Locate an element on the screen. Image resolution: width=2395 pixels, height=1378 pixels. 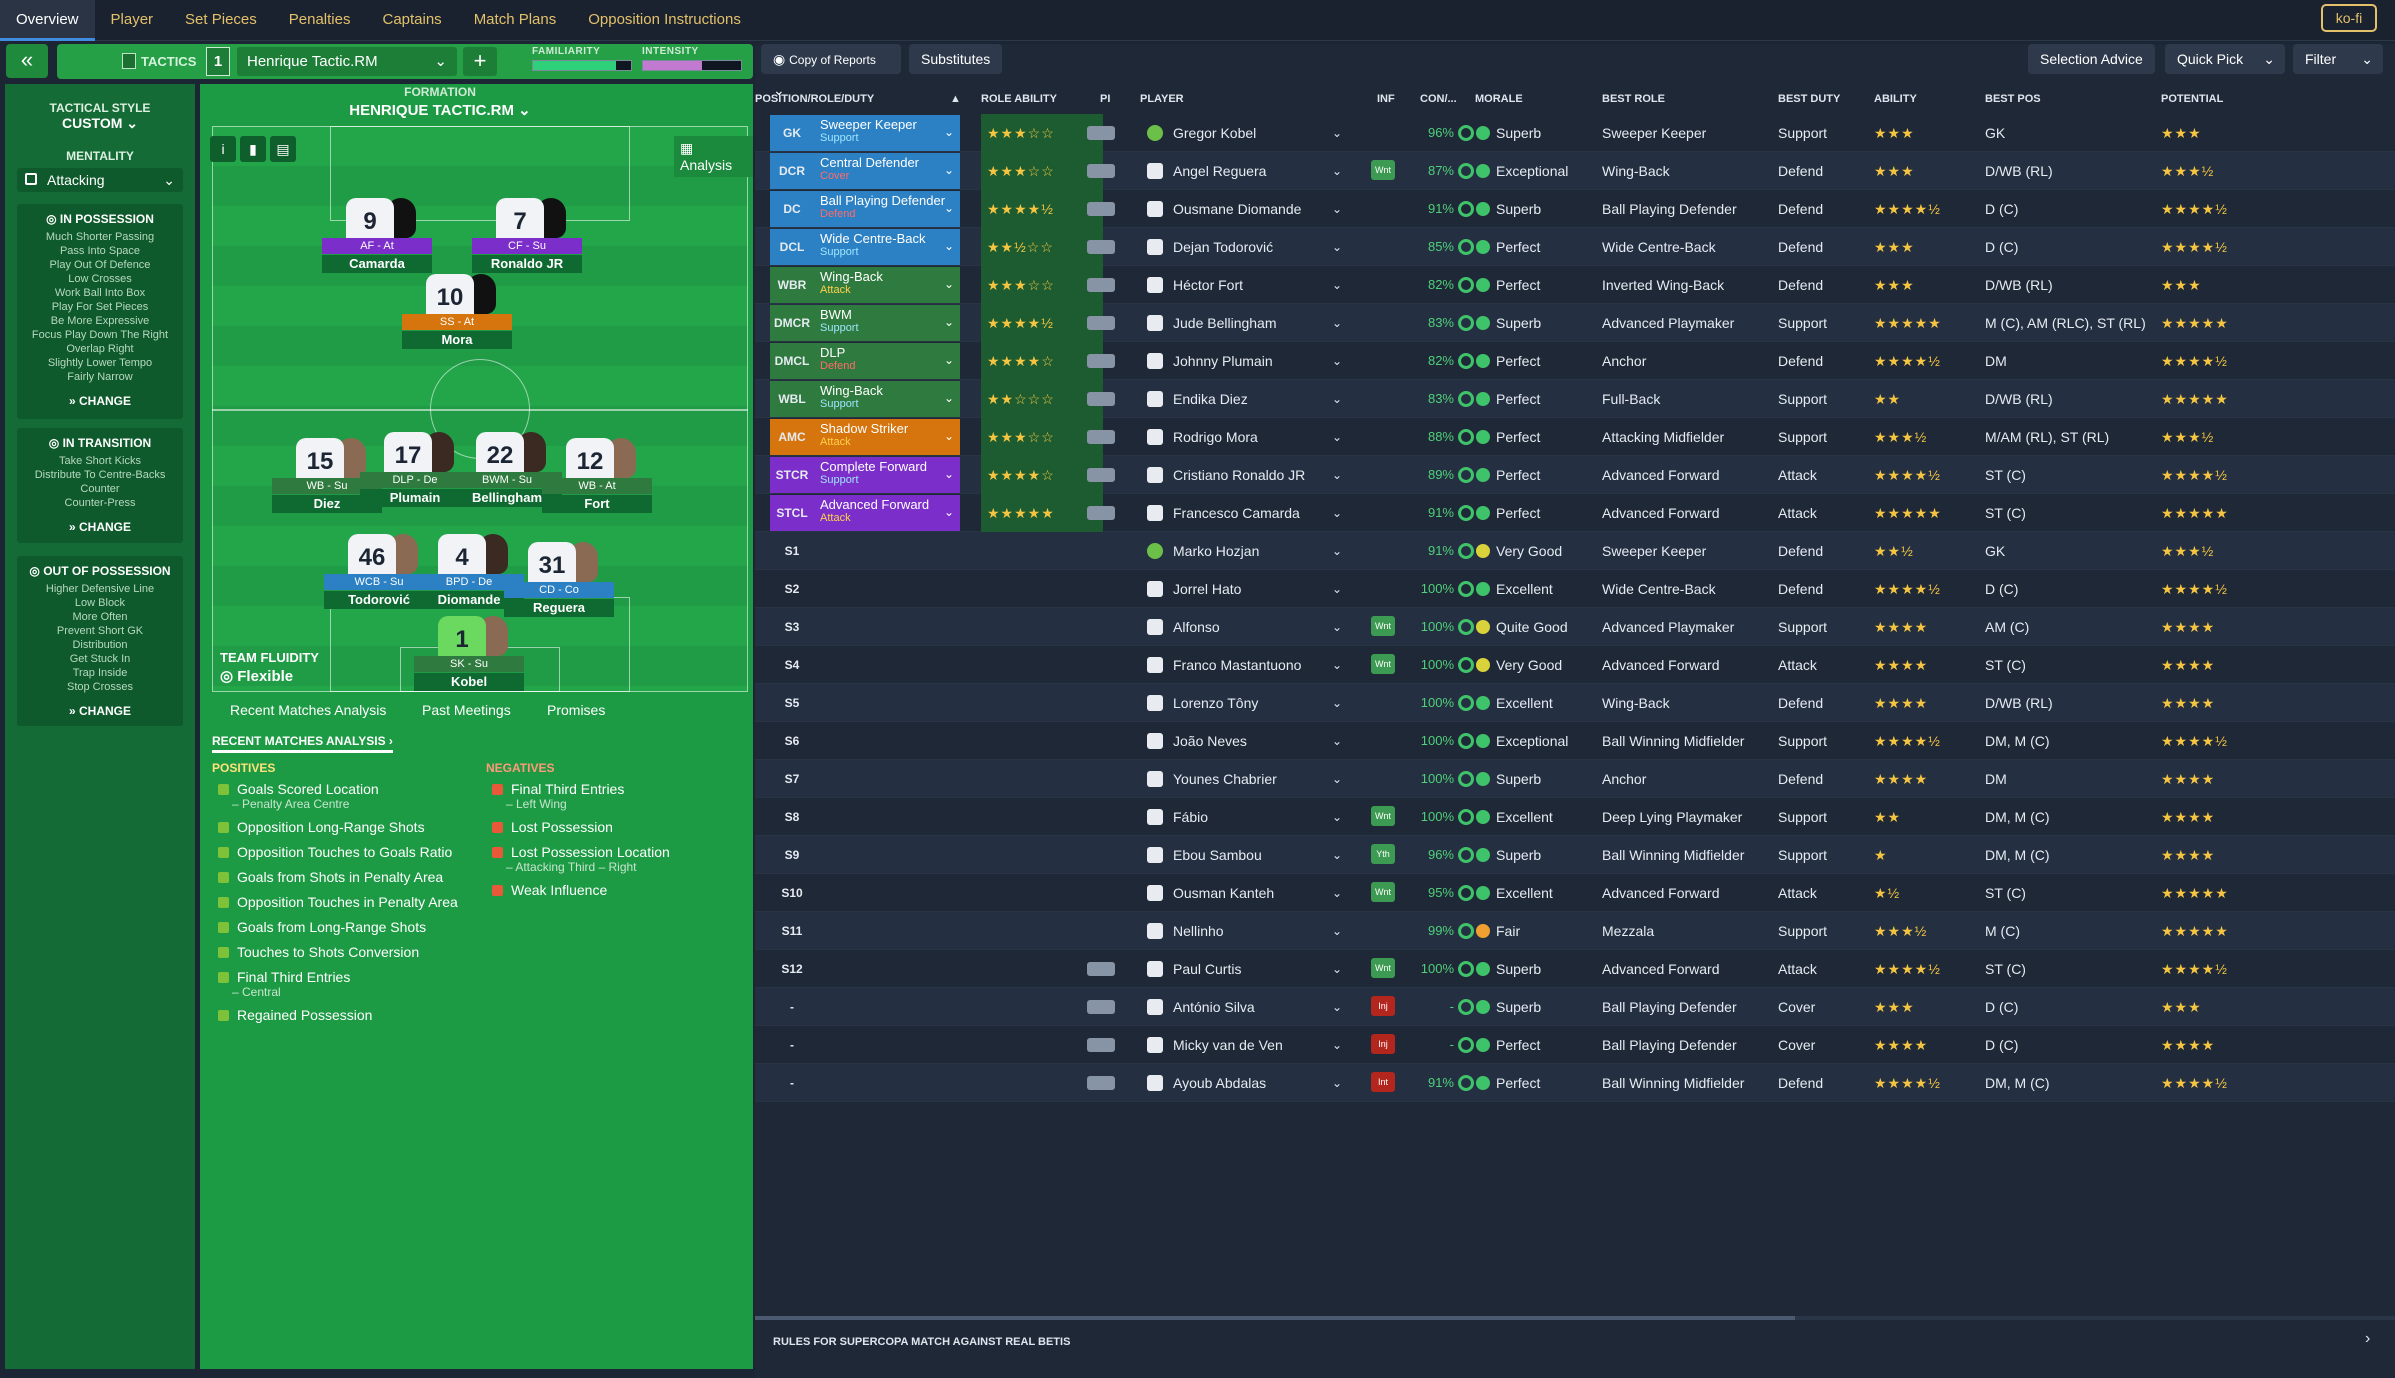
player-name: Ousman Kanteh is located at coordinates (1224, 893).